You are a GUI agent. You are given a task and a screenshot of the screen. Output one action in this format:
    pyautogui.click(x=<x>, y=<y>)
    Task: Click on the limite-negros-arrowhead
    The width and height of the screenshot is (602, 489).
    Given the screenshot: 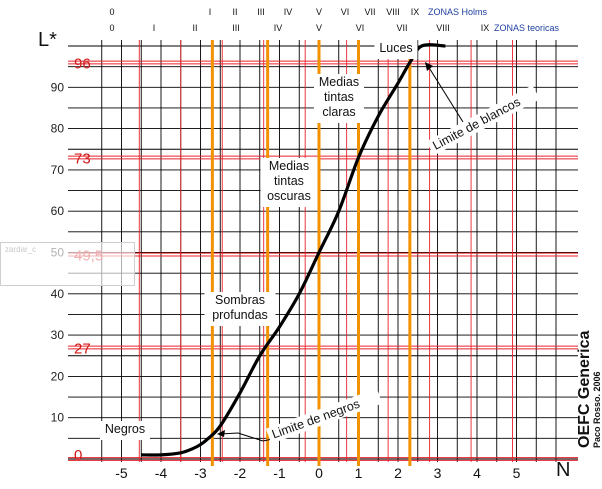 What is the action you would take?
    pyautogui.click(x=221, y=433)
    